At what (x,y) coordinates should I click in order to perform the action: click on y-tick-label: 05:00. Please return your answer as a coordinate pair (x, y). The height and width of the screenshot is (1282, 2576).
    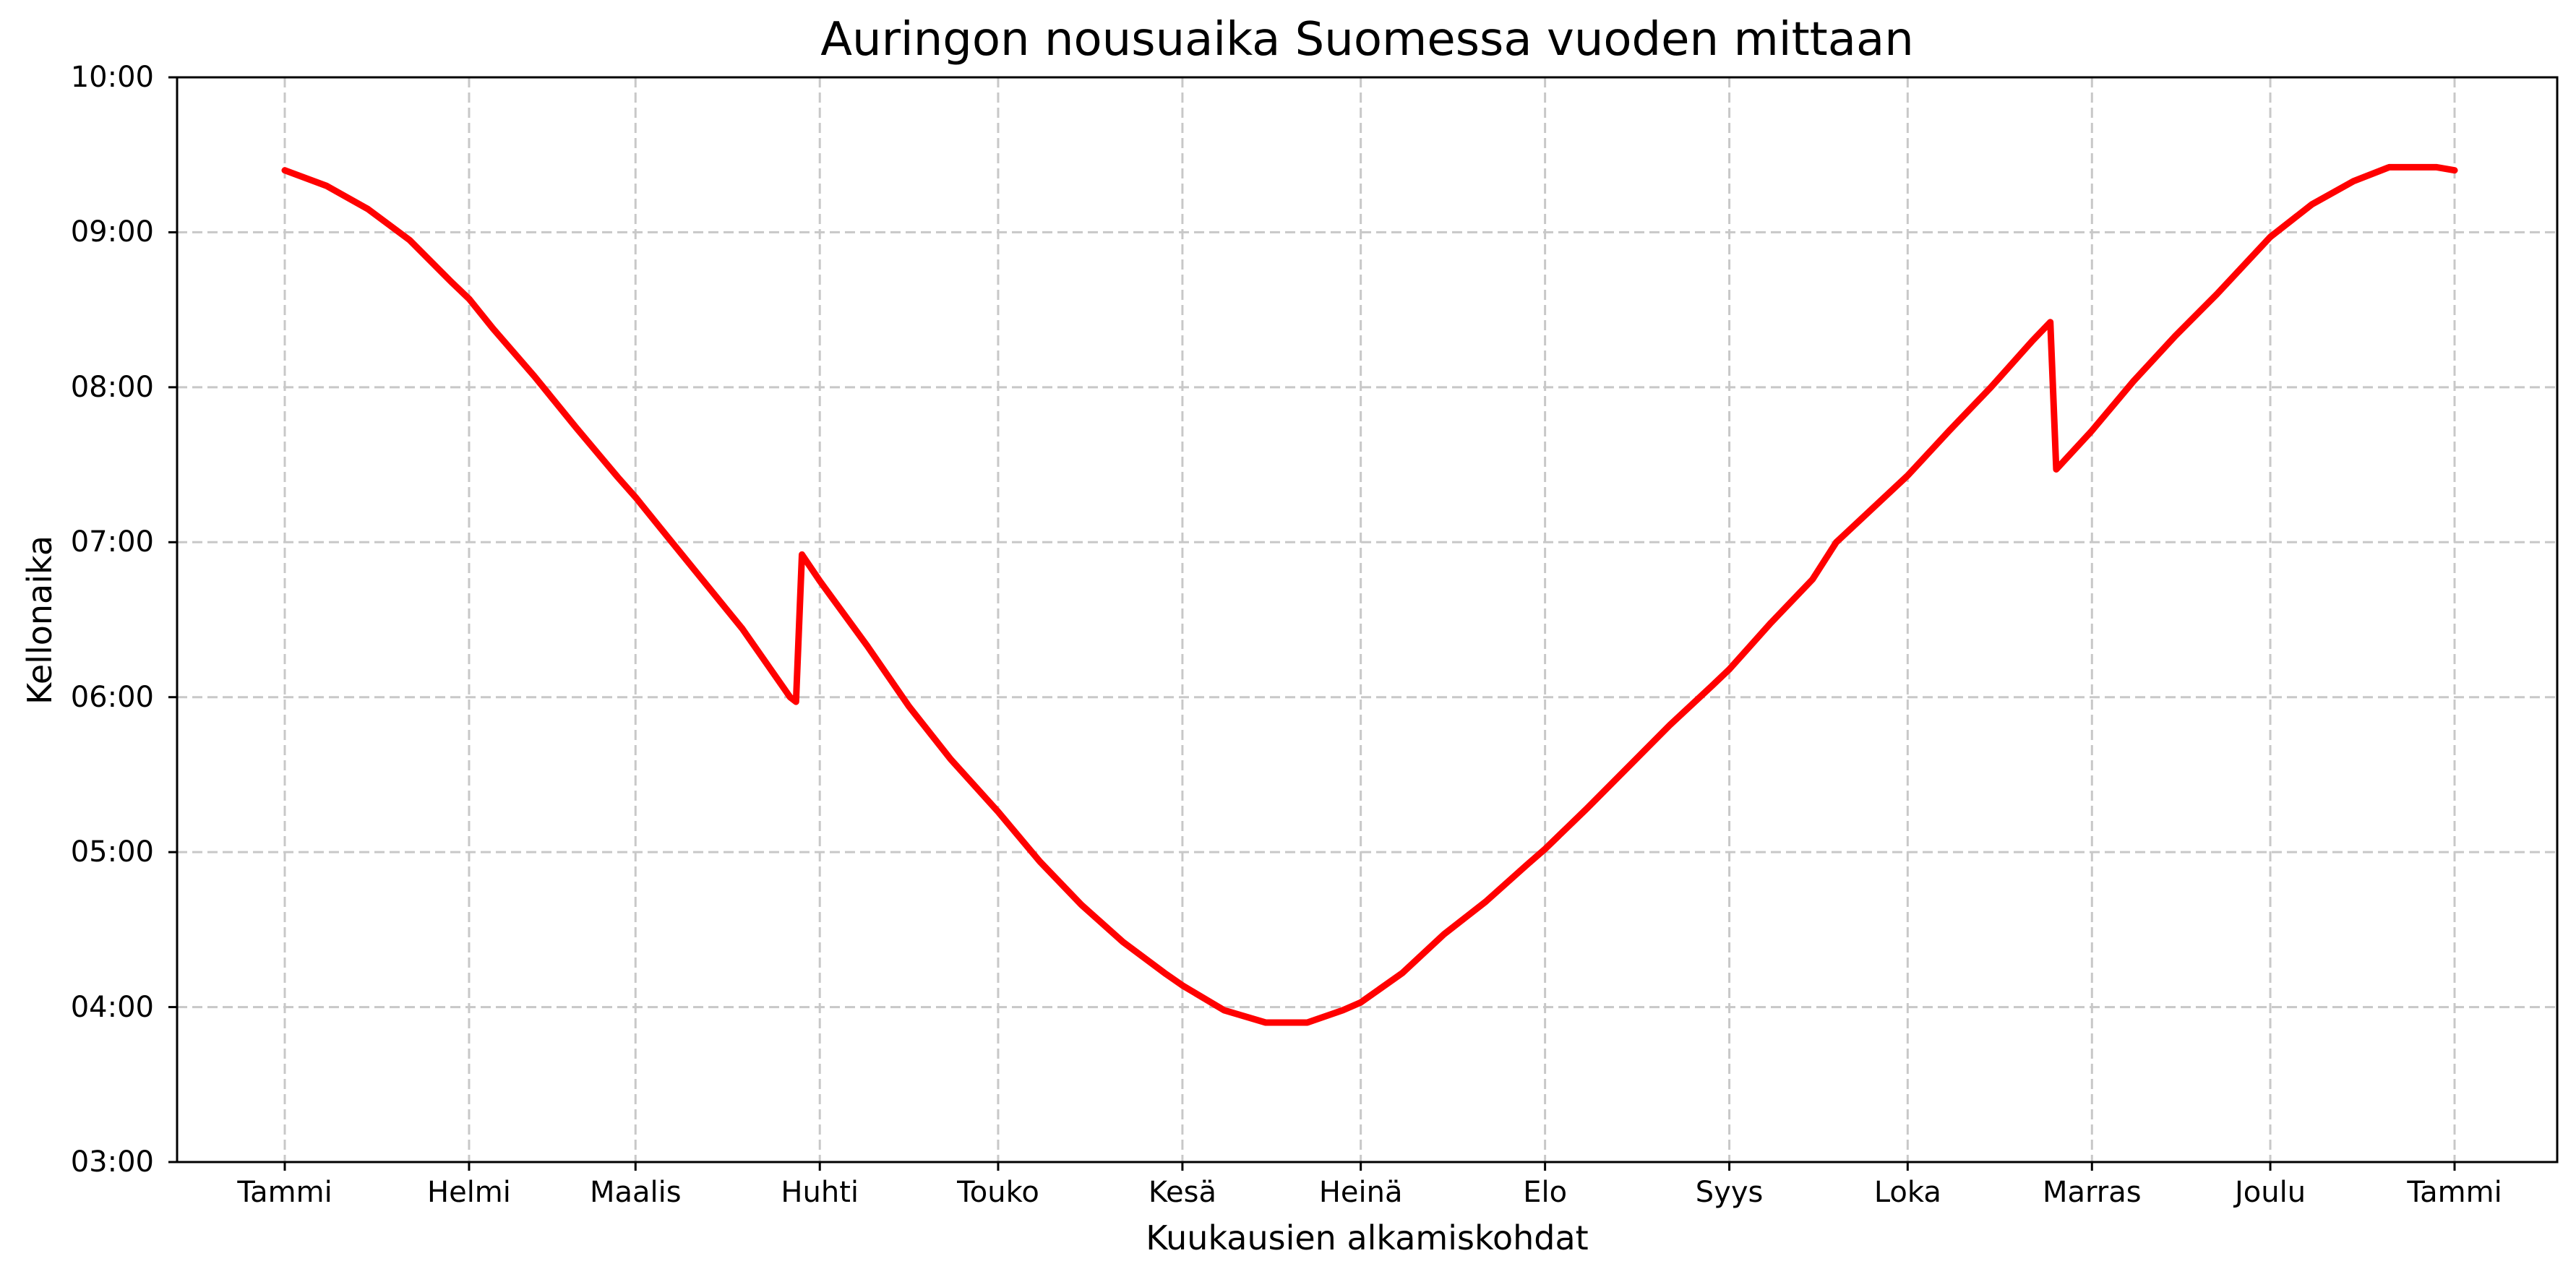
    Looking at the image, I should click on (112, 852).